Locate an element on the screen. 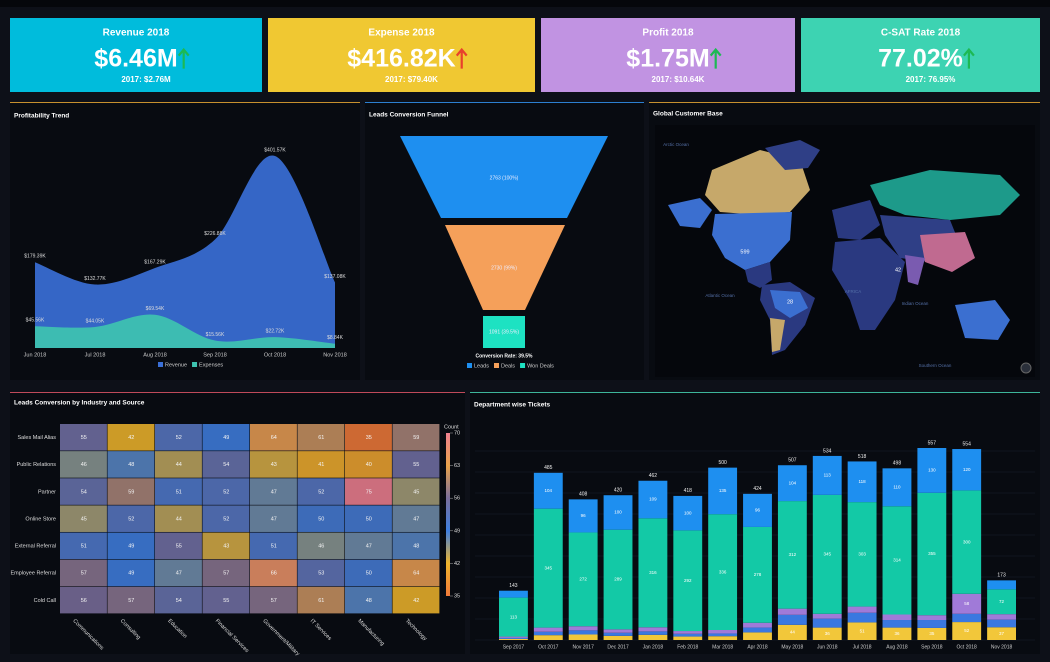 The image size is (1050, 662). cell-label: 43 is located at coordinates (226, 547).